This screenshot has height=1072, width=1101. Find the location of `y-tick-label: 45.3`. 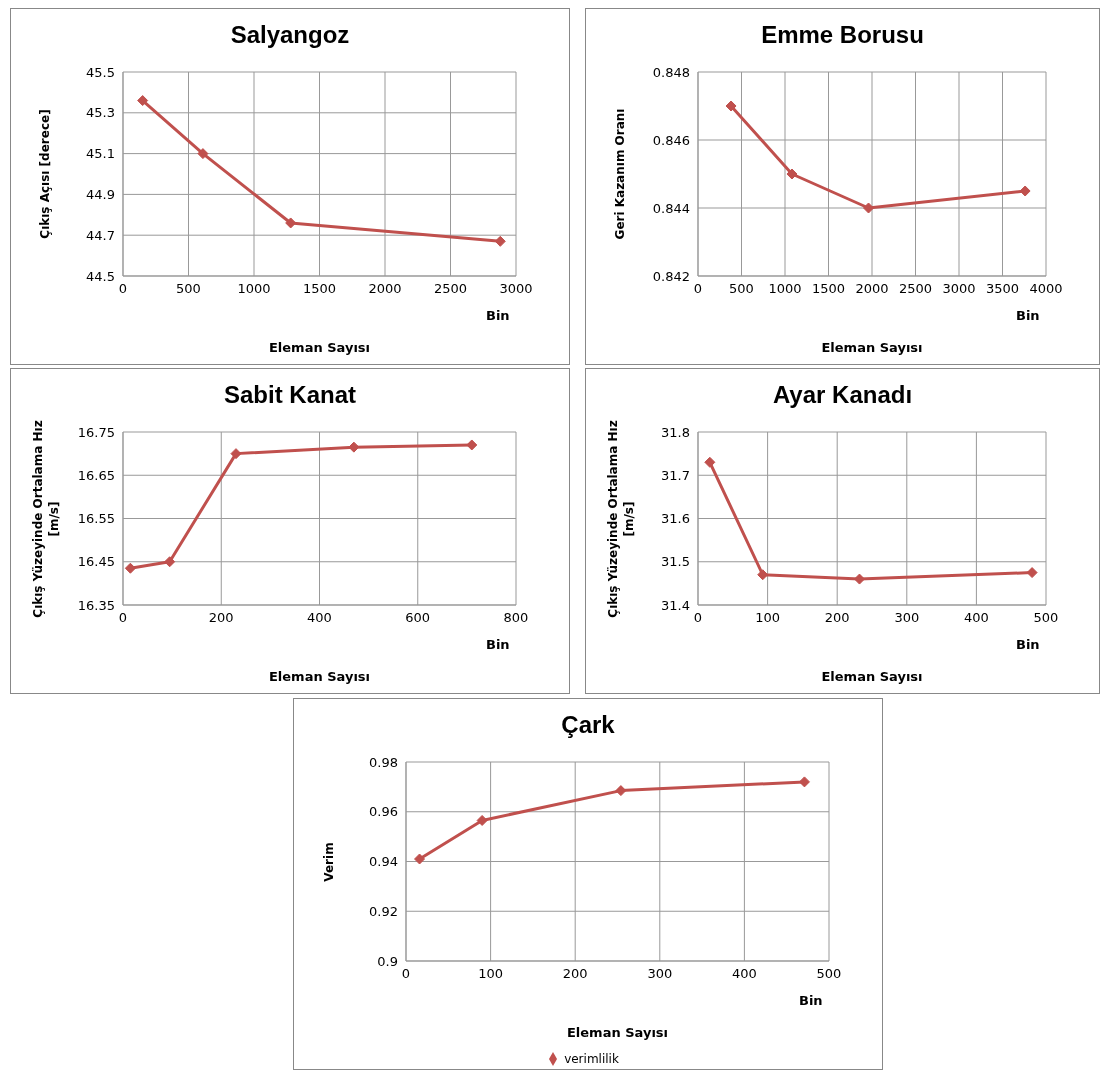

y-tick-label: 45.3 is located at coordinates (100, 113).